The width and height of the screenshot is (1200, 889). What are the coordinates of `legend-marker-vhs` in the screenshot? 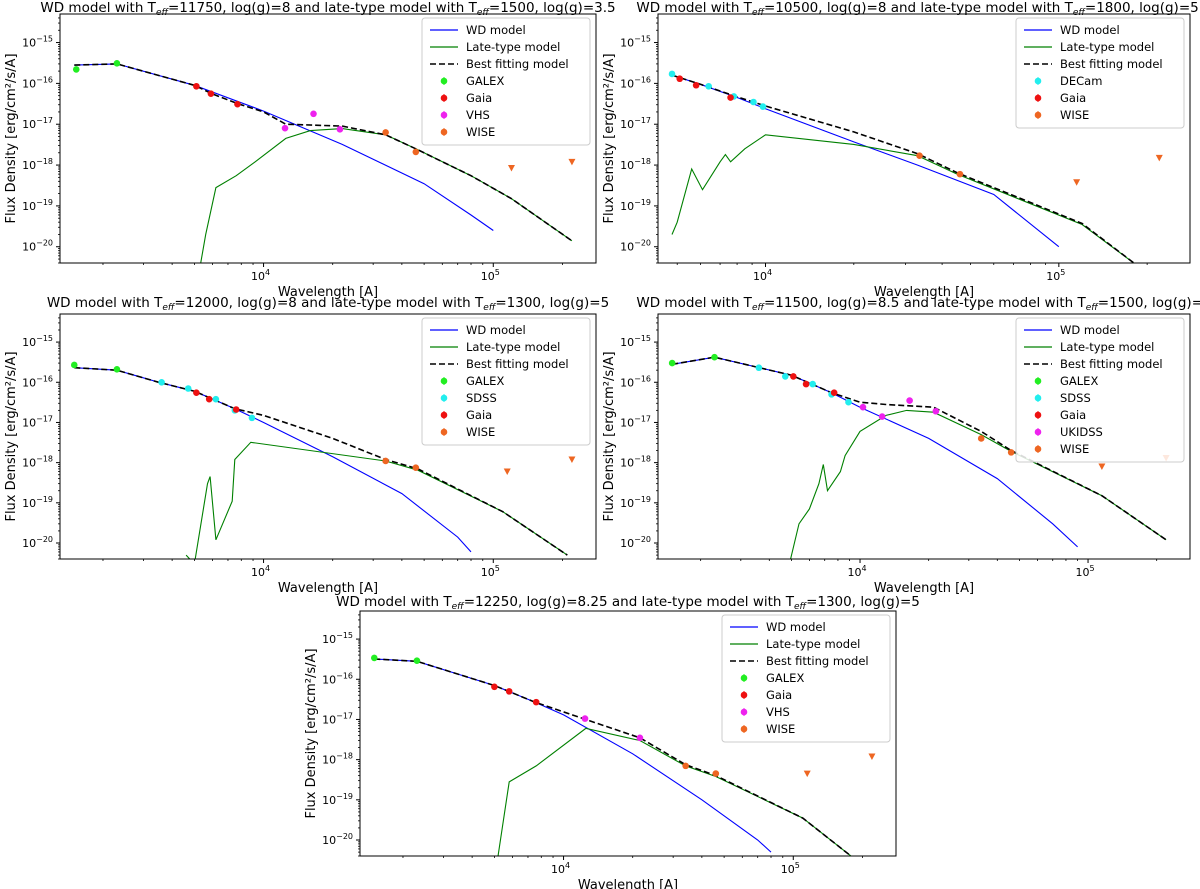 It's located at (744, 712).